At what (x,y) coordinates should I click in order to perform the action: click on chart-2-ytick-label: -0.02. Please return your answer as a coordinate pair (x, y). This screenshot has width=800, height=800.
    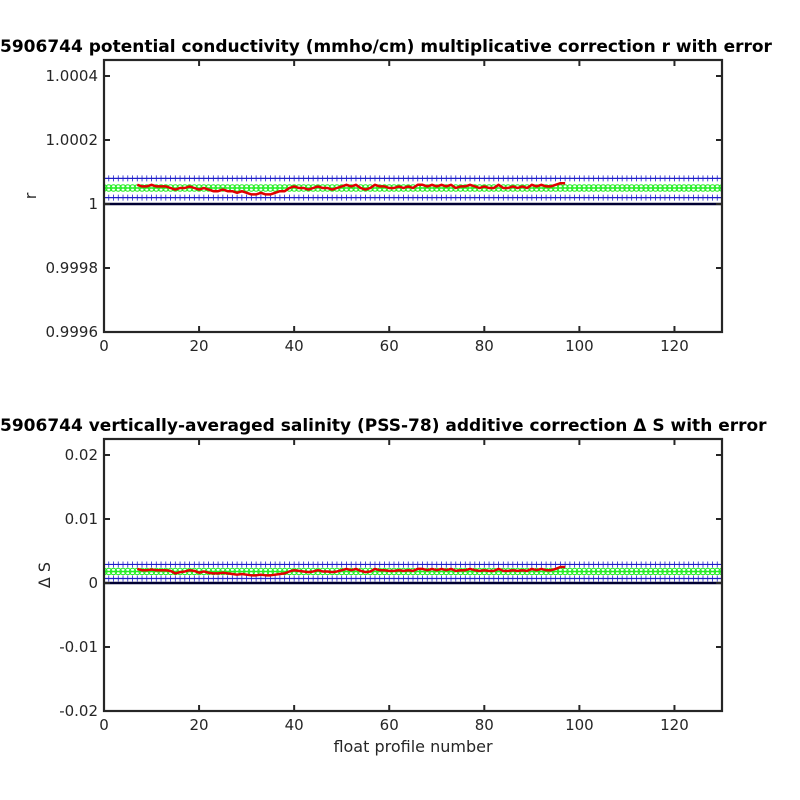
    Looking at the image, I should click on (78, 711).